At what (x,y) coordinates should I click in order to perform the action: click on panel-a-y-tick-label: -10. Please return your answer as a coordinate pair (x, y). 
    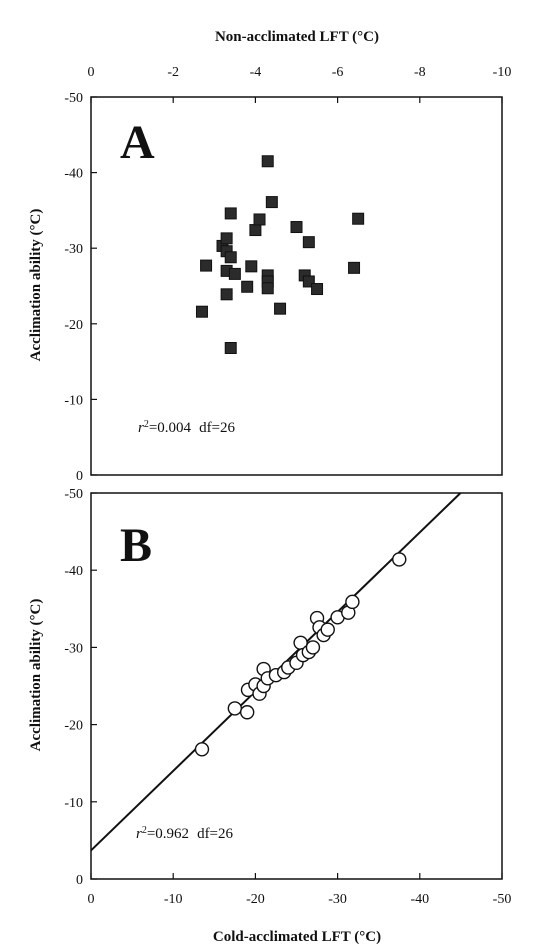
    Looking at the image, I should click on (73, 400).